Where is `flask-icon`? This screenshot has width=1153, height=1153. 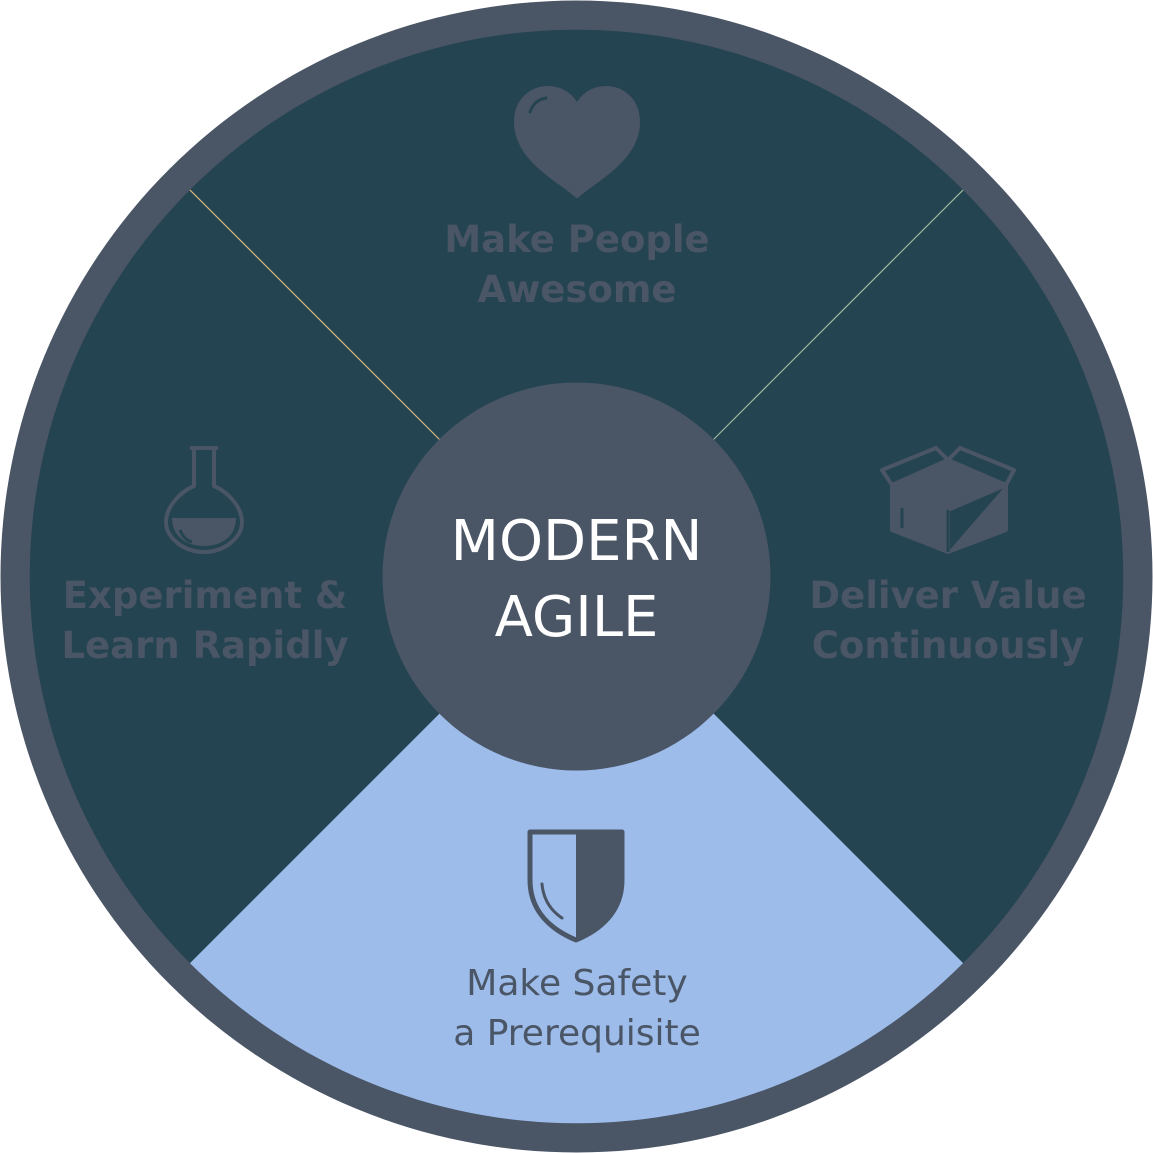
flask-icon is located at coordinates (204, 500).